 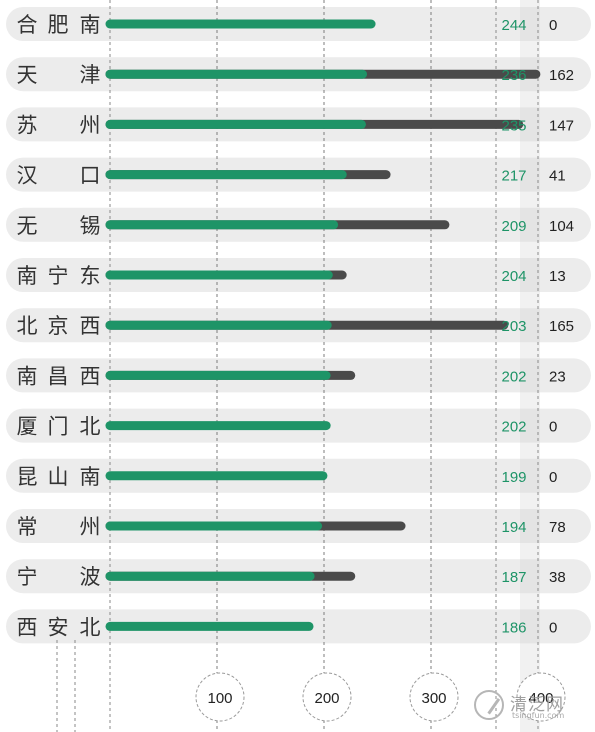 What do you see at coordinates (380, 697) in the screenshot?
I see `x-axis-ticks: 100200300400500600` at bounding box center [380, 697].